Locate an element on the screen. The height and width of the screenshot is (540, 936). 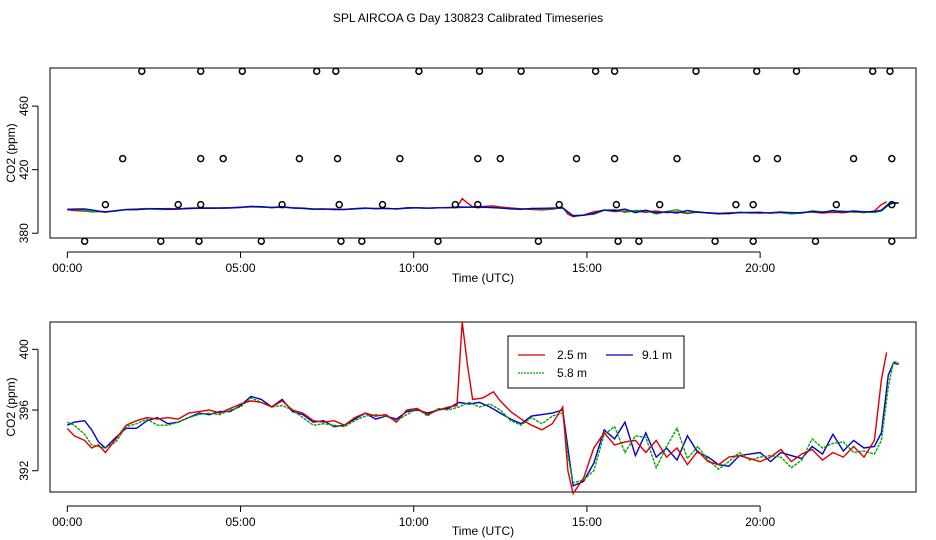
legend-box is located at coordinates (596, 362).